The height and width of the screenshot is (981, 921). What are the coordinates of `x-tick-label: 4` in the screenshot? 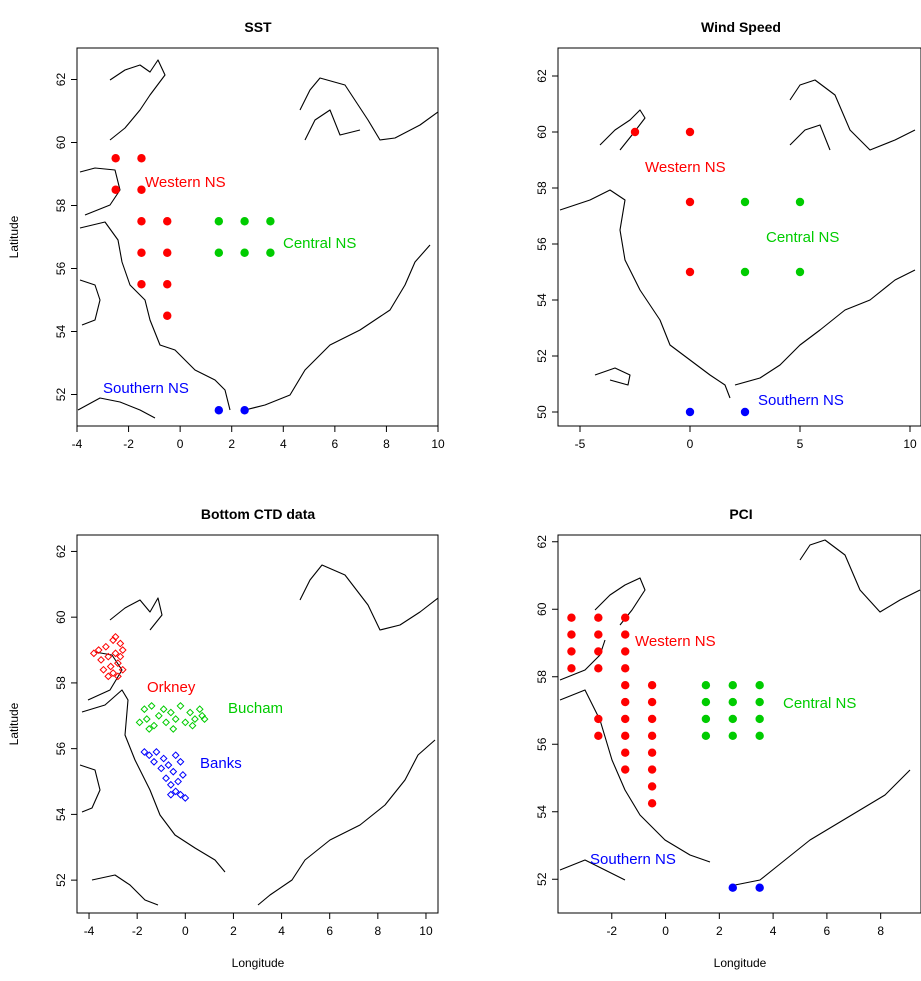 It's located at (773, 931).